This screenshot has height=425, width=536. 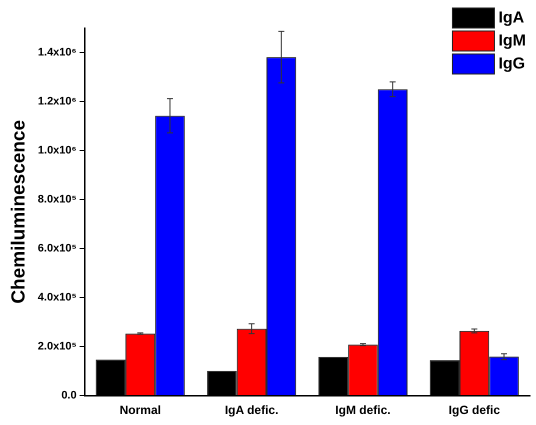 What do you see at coordinates (57, 298) in the screenshot?
I see `y-tick-label: 4.0x10⁵` at bounding box center [57, 298].